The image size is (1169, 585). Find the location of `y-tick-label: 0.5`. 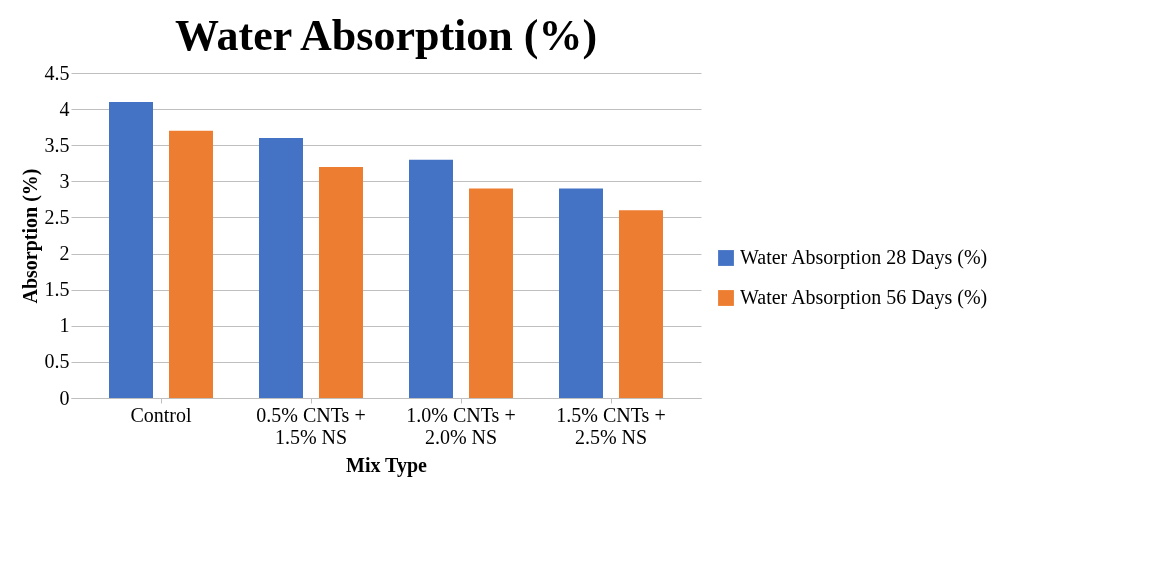

y-tick-label: 0.5 is located at coordinates (57, 361).